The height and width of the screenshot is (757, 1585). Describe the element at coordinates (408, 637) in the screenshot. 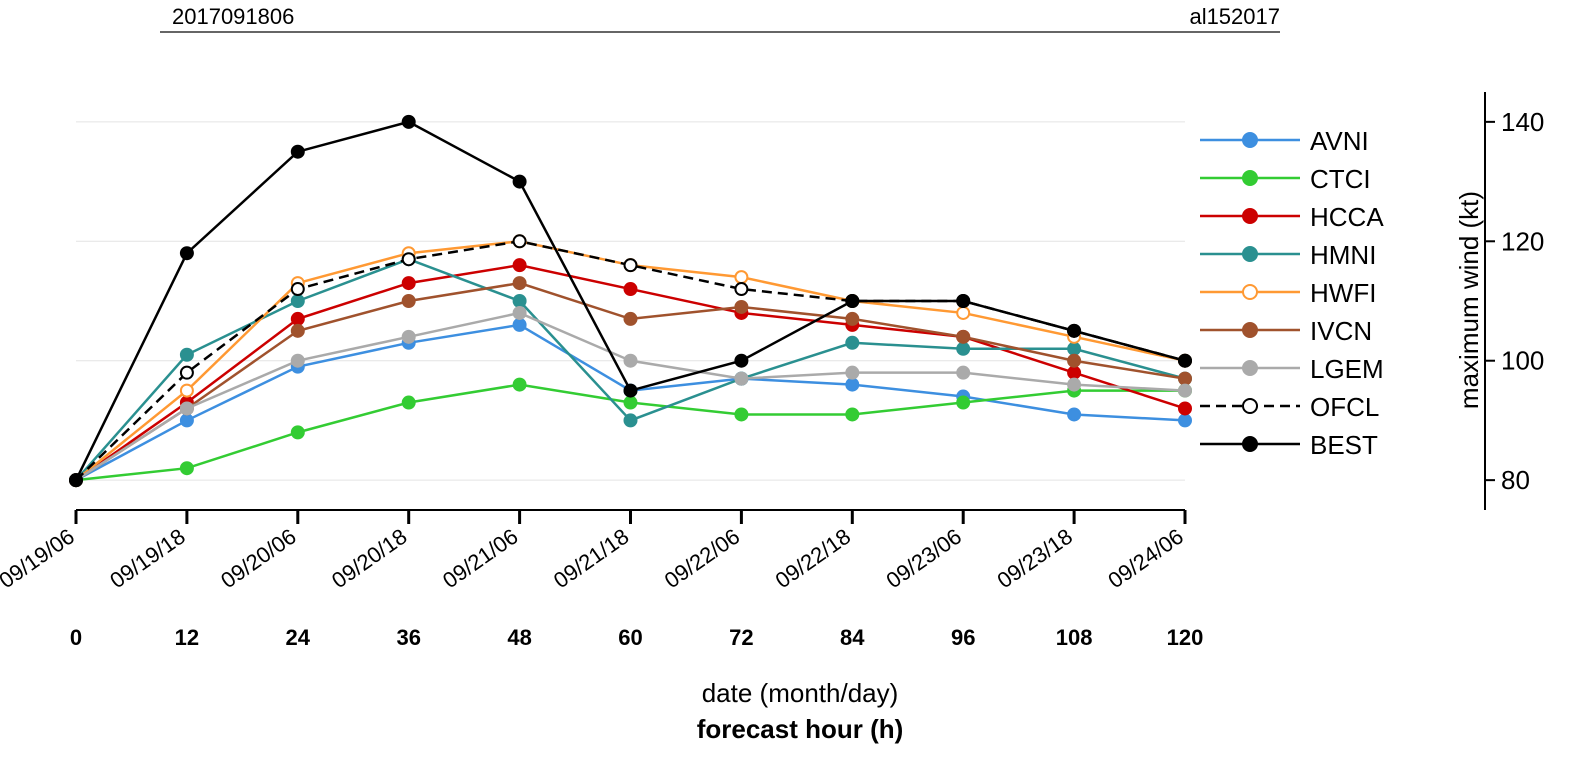

I see `x-tick-label: 36` at that location.